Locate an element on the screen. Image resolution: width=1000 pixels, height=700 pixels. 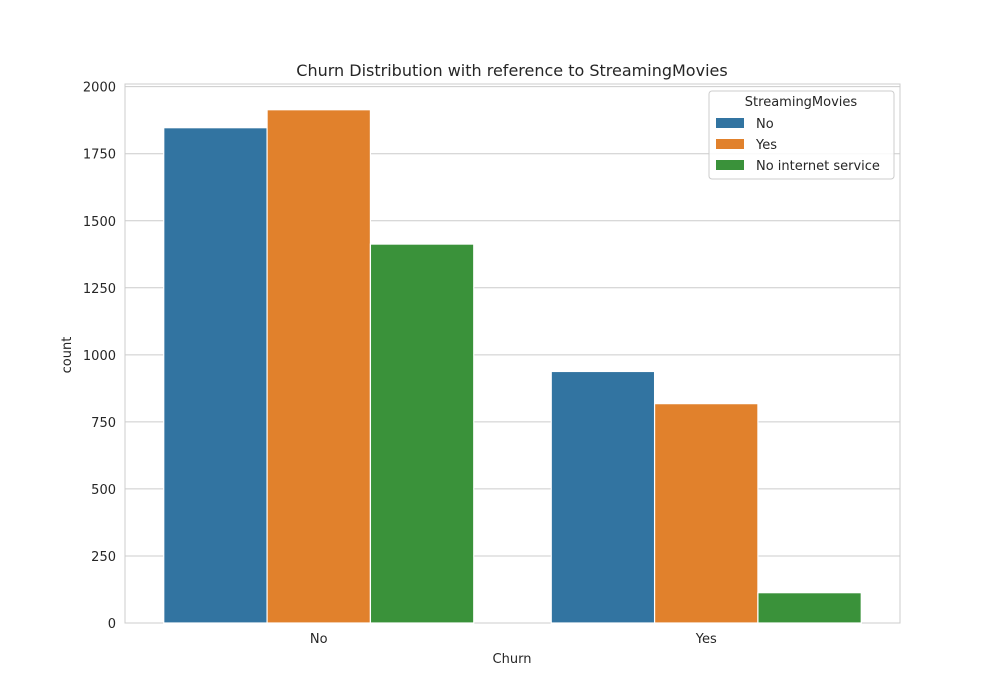
y-tick-label: 1750 is located at coordinates (99, 155).